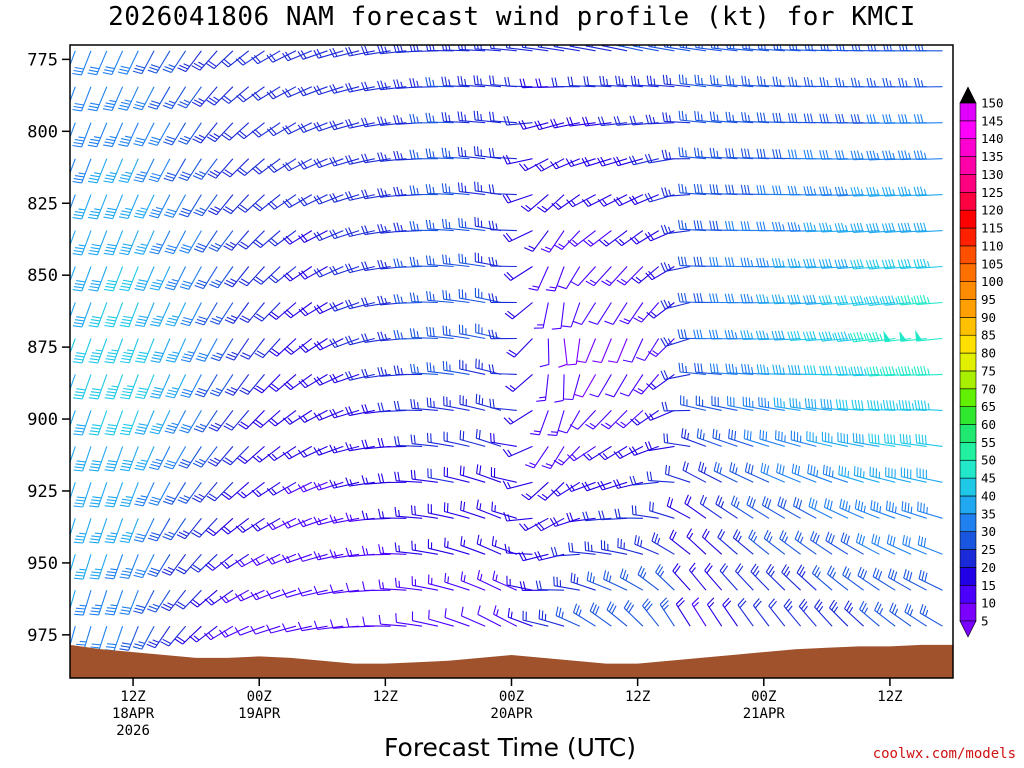  I want to click on colorbar-label: 55, so click(988, 442).